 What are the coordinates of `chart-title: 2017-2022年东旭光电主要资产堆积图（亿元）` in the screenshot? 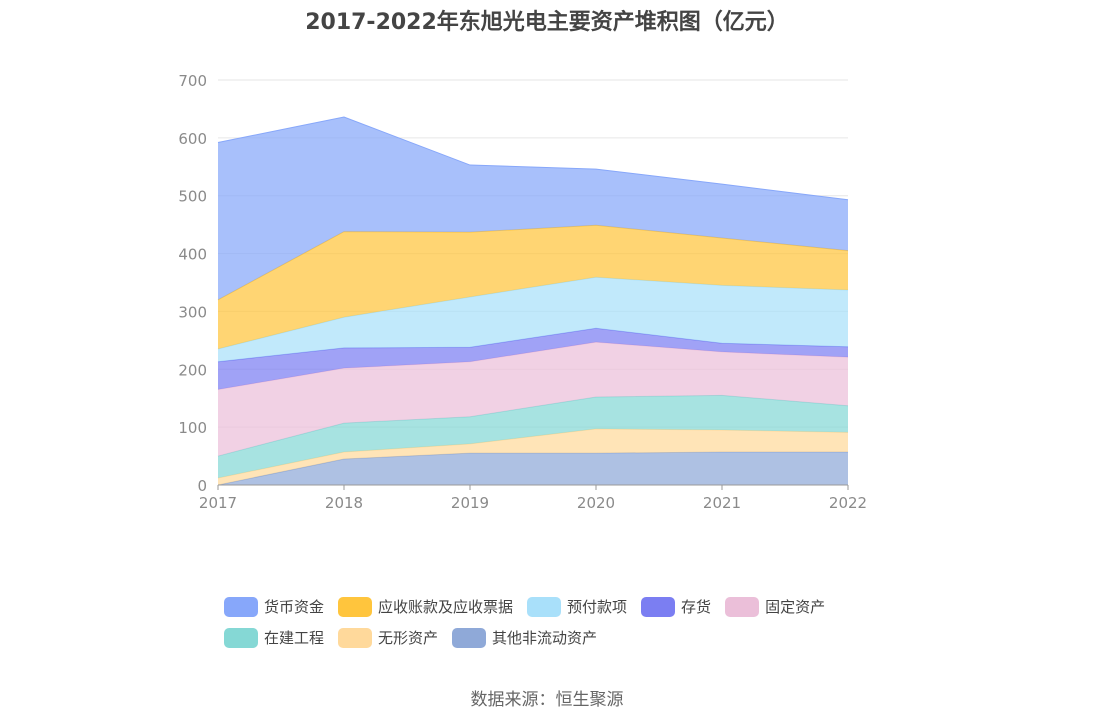 It's located at (547, 22).